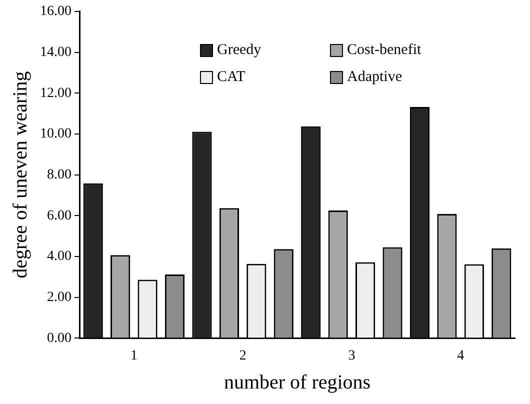 This screenshot has width=530, height=404. Describe the element at coordinates (59, 174) in the screenshot. I see `y-tick-label: 8.00` at that location.